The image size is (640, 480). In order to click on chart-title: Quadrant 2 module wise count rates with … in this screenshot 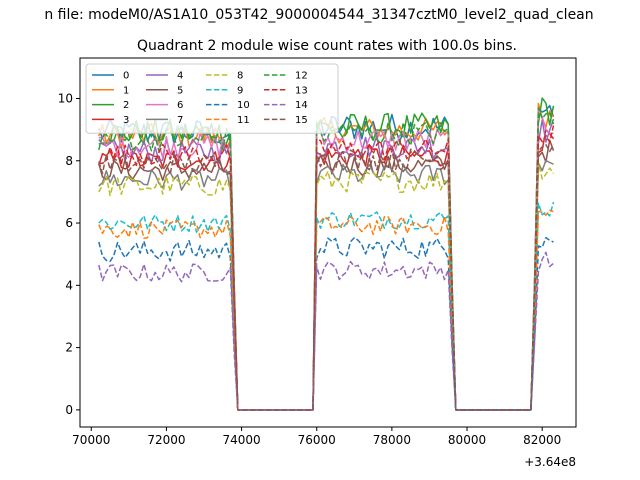, I will do `click(327, 46)`.